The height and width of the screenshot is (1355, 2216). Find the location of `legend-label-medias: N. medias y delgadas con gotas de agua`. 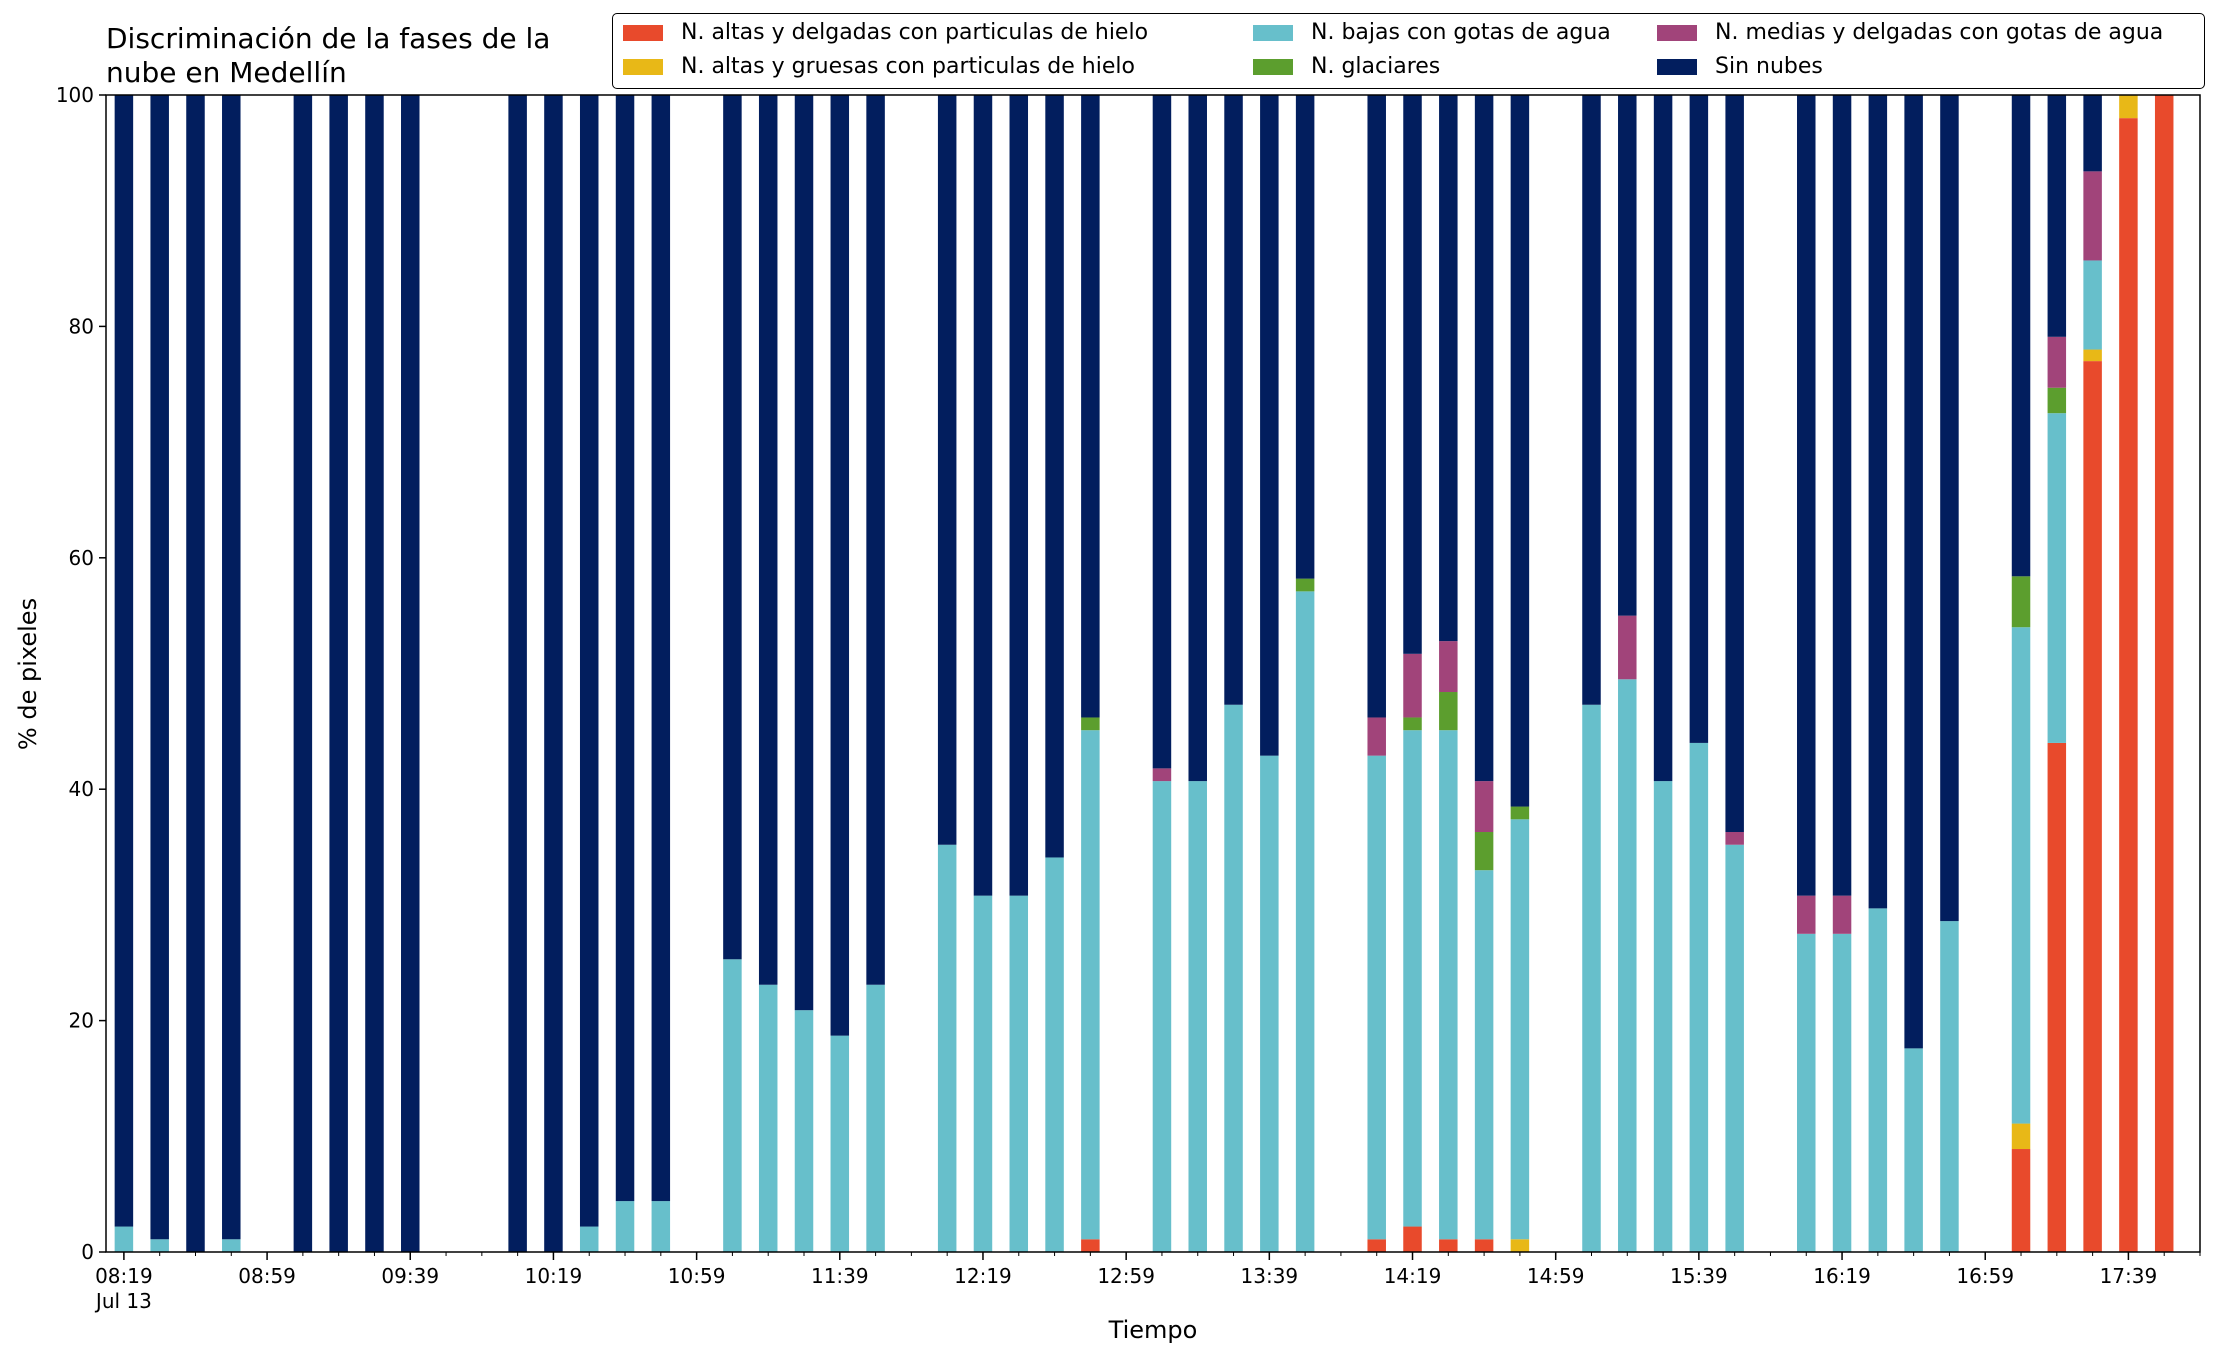

legend-label-medias: N. medias y delgadas con gotas de agua is located at coordinates (1939, 32).